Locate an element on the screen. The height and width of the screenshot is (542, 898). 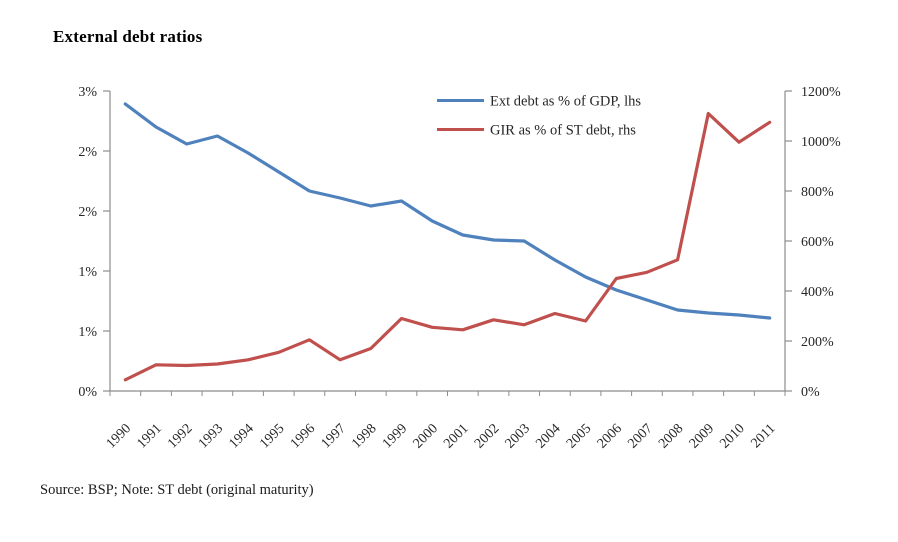
x-axis-year-label: 2011 is located at coordinates (763, 436).